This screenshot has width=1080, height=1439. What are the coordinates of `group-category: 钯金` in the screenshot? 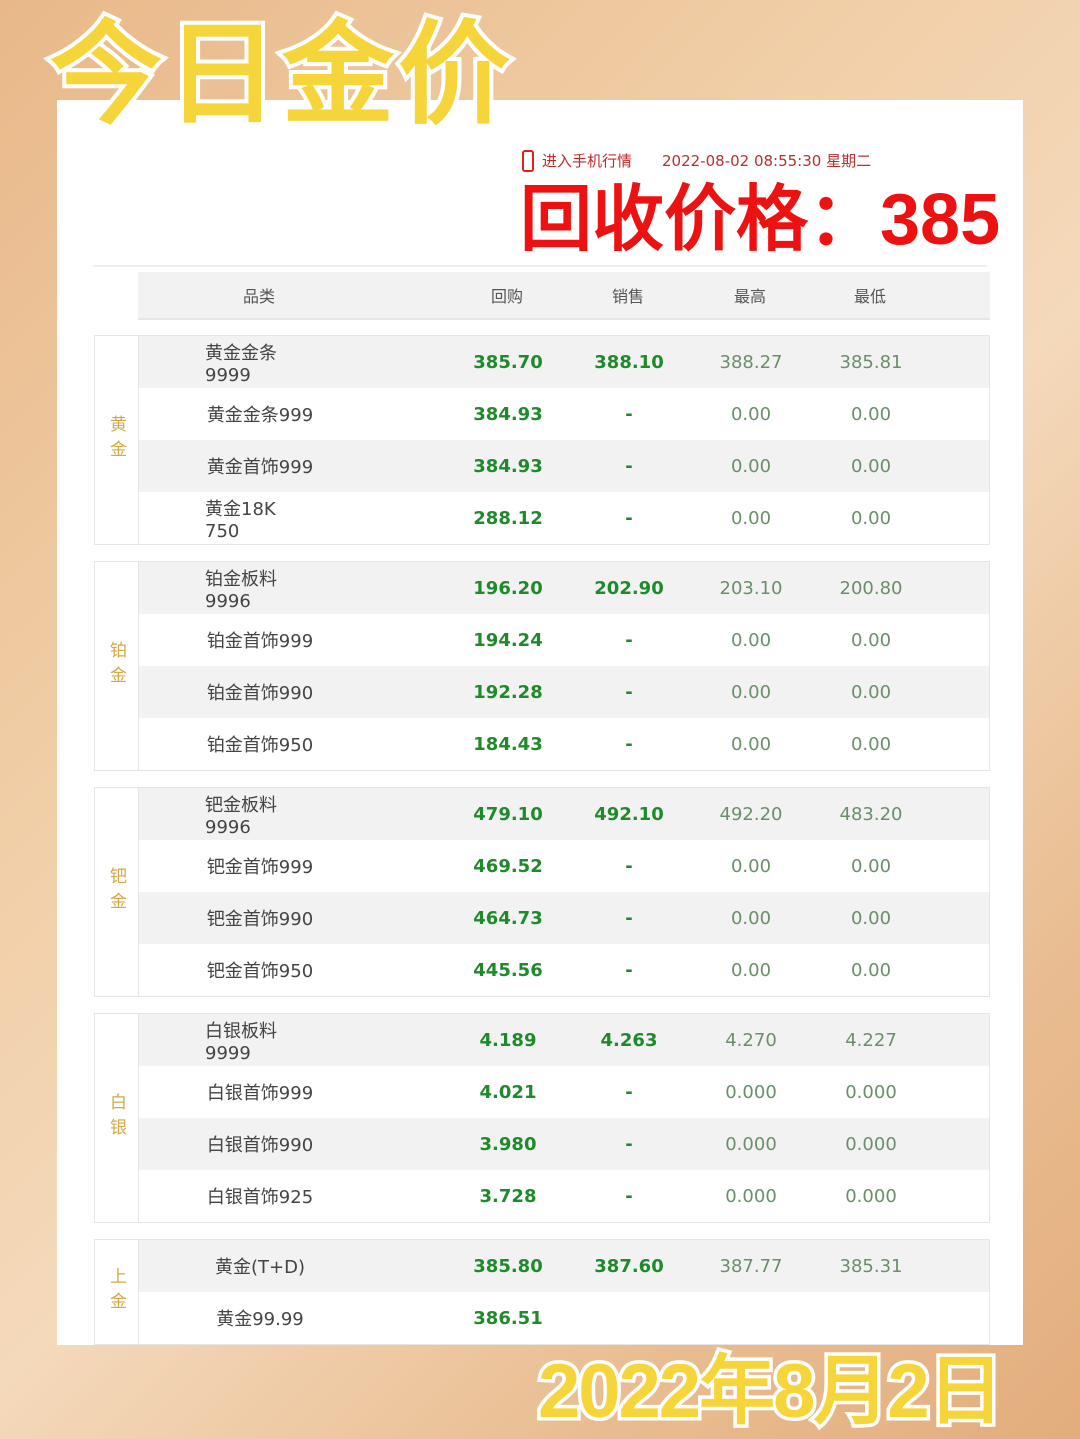 It's located at (117, 892).